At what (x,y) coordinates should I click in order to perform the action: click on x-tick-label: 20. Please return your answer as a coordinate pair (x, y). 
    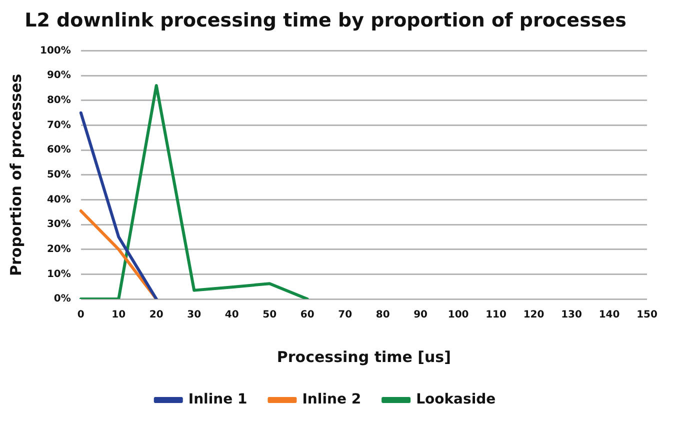
    Looking at the image, I should click on (156, 315).